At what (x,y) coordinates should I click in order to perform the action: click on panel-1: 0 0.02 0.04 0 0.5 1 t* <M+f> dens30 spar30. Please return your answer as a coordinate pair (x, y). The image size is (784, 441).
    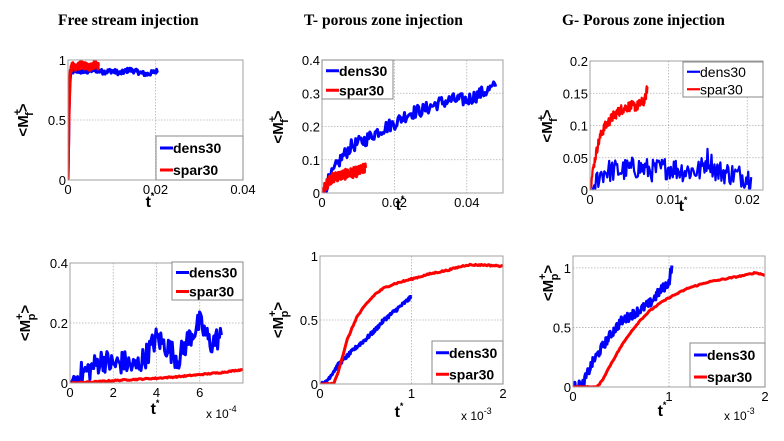
    Looking at the image, I should click on (134, 132).